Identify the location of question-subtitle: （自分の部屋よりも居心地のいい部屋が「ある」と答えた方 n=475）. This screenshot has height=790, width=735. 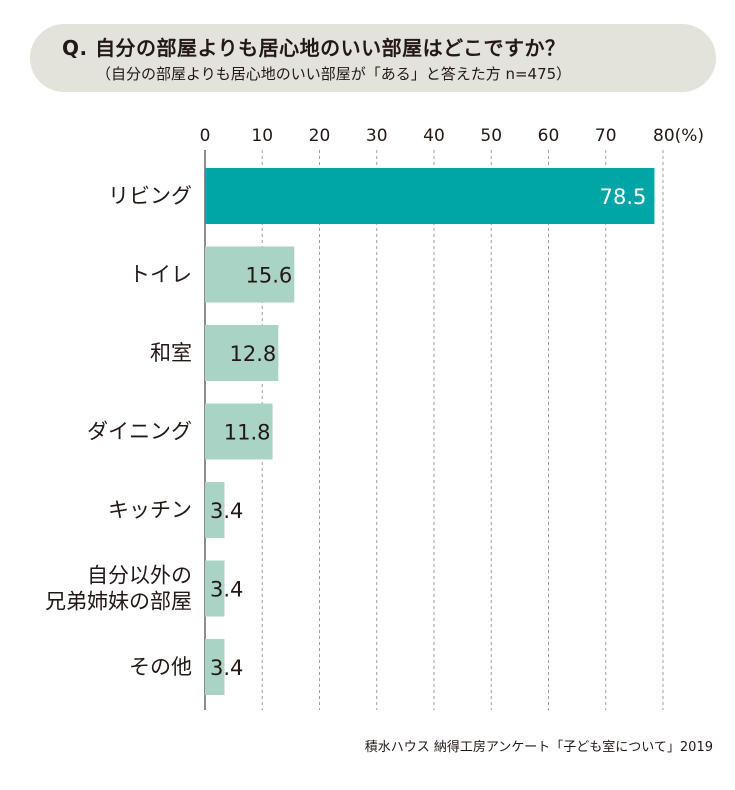
(334, 74).